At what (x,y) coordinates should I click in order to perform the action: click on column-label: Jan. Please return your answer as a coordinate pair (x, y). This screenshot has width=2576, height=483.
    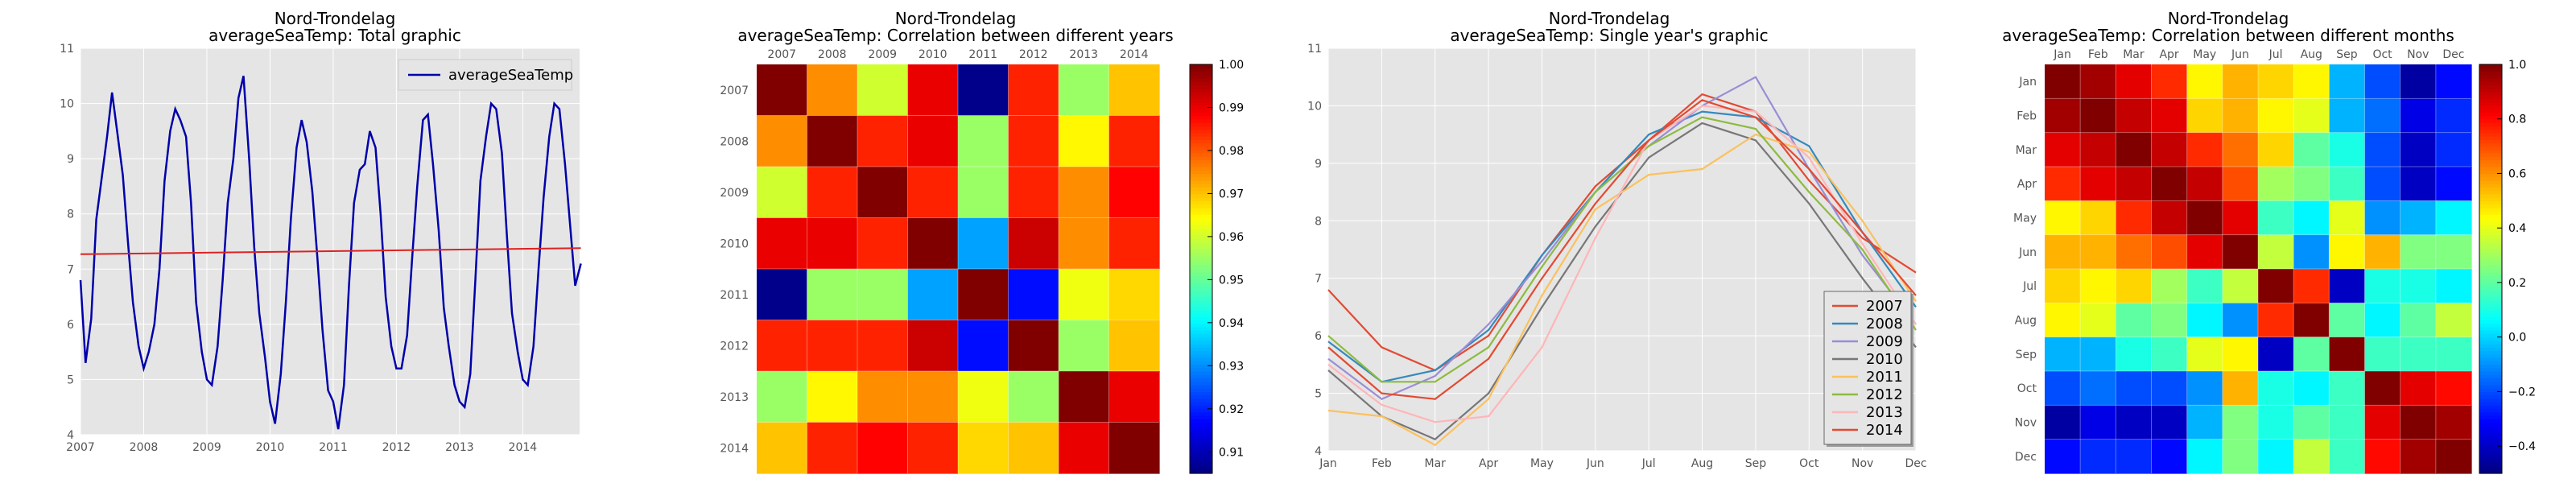
    Looking at the image, I should click on (2062, 54).